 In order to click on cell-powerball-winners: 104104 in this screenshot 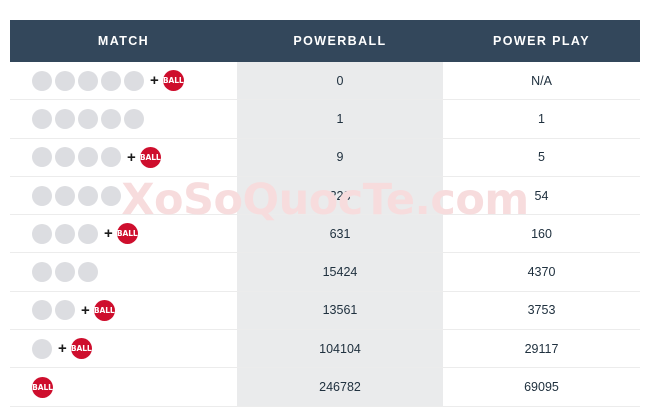, I will do `click(340, 349)`.